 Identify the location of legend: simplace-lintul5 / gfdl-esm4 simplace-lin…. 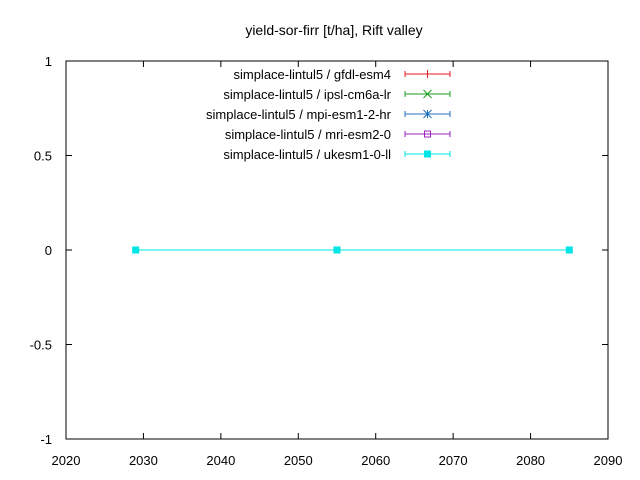
(328, 114).